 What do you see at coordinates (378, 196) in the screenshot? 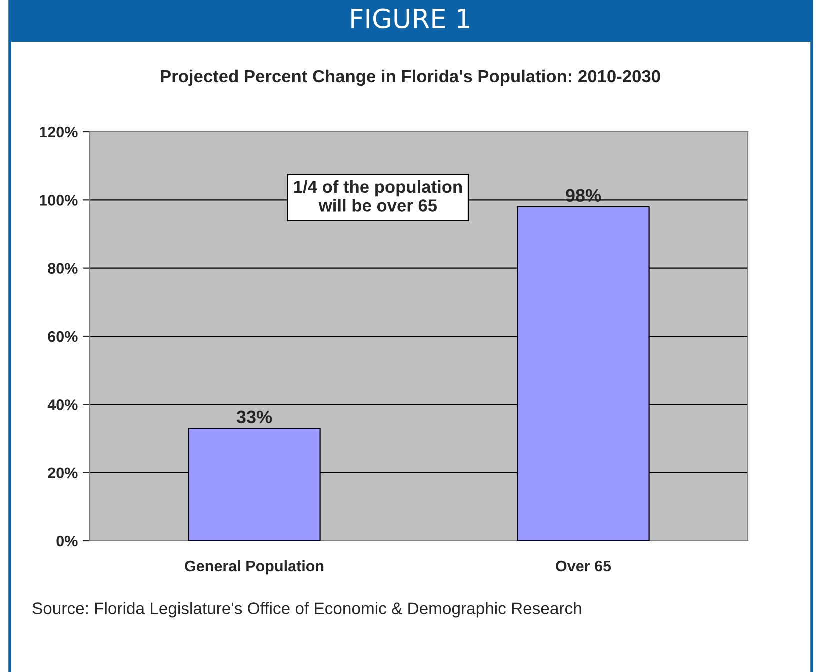
I see `annotation: 1/4 of the population will be over 65` at bounding box center [378, 196].